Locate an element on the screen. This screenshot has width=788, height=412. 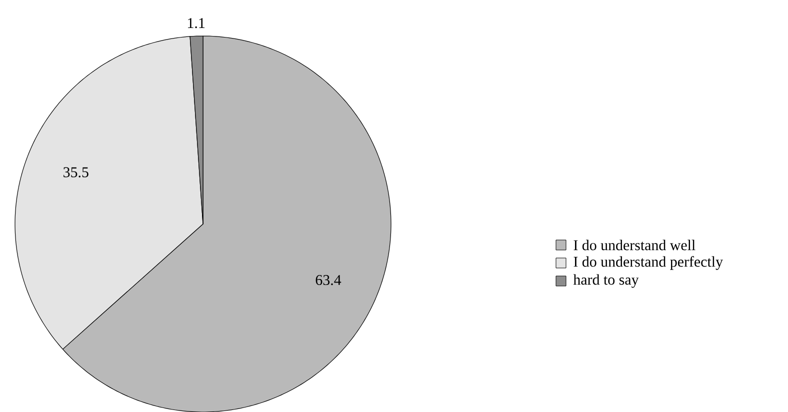
data-label: 1.1 is located at coordinates (196, 23).